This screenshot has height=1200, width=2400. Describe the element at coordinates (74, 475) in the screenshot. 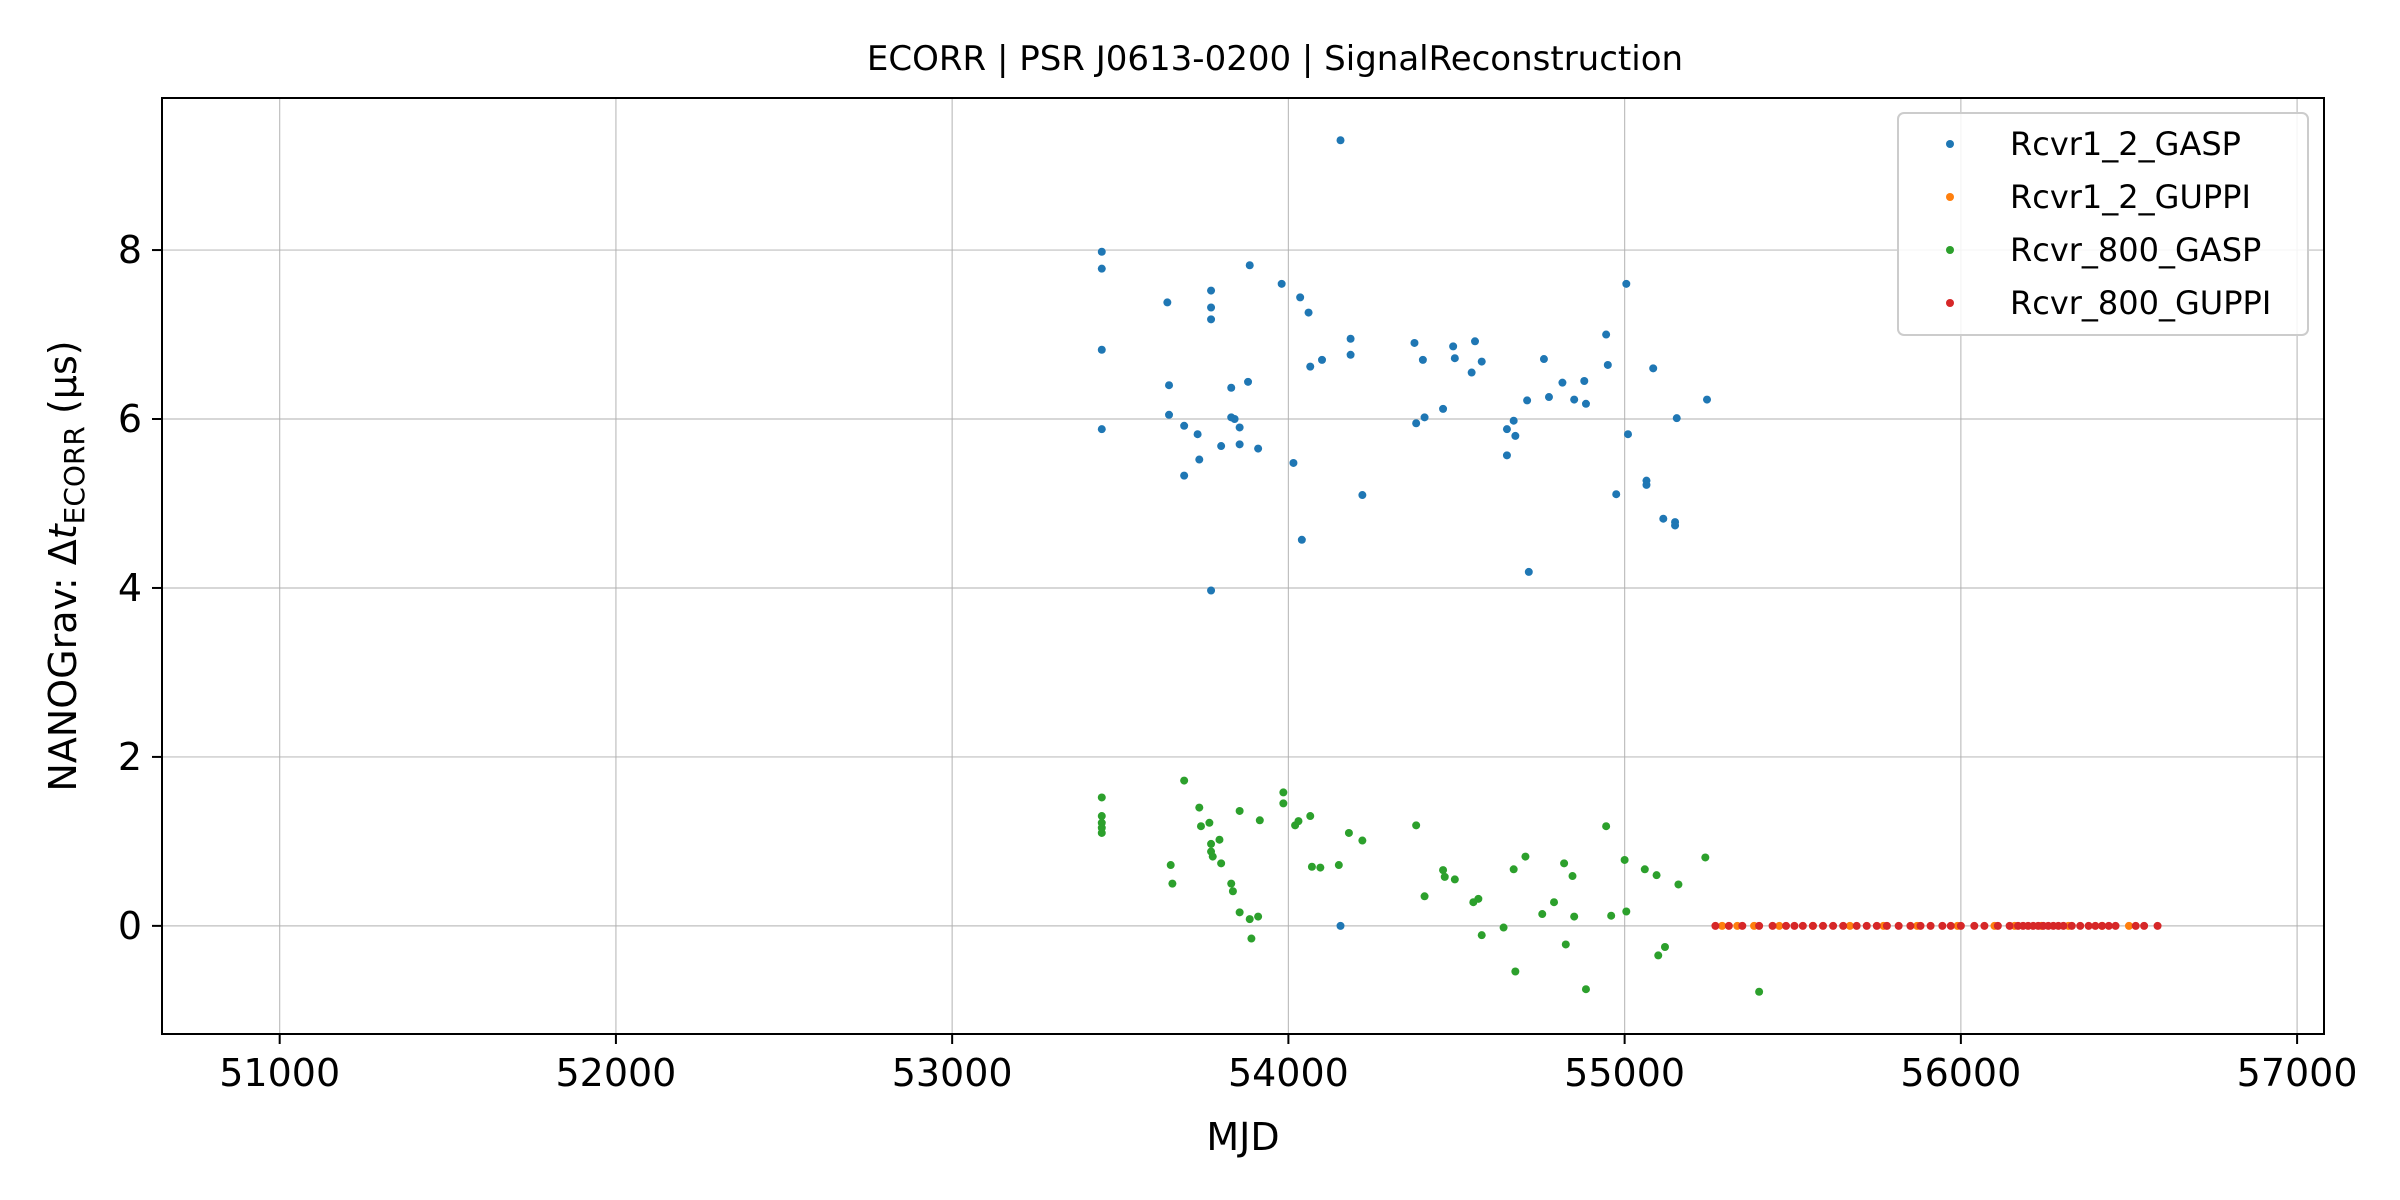

I see `y-axis-label-subscript: ECORR` at that location.